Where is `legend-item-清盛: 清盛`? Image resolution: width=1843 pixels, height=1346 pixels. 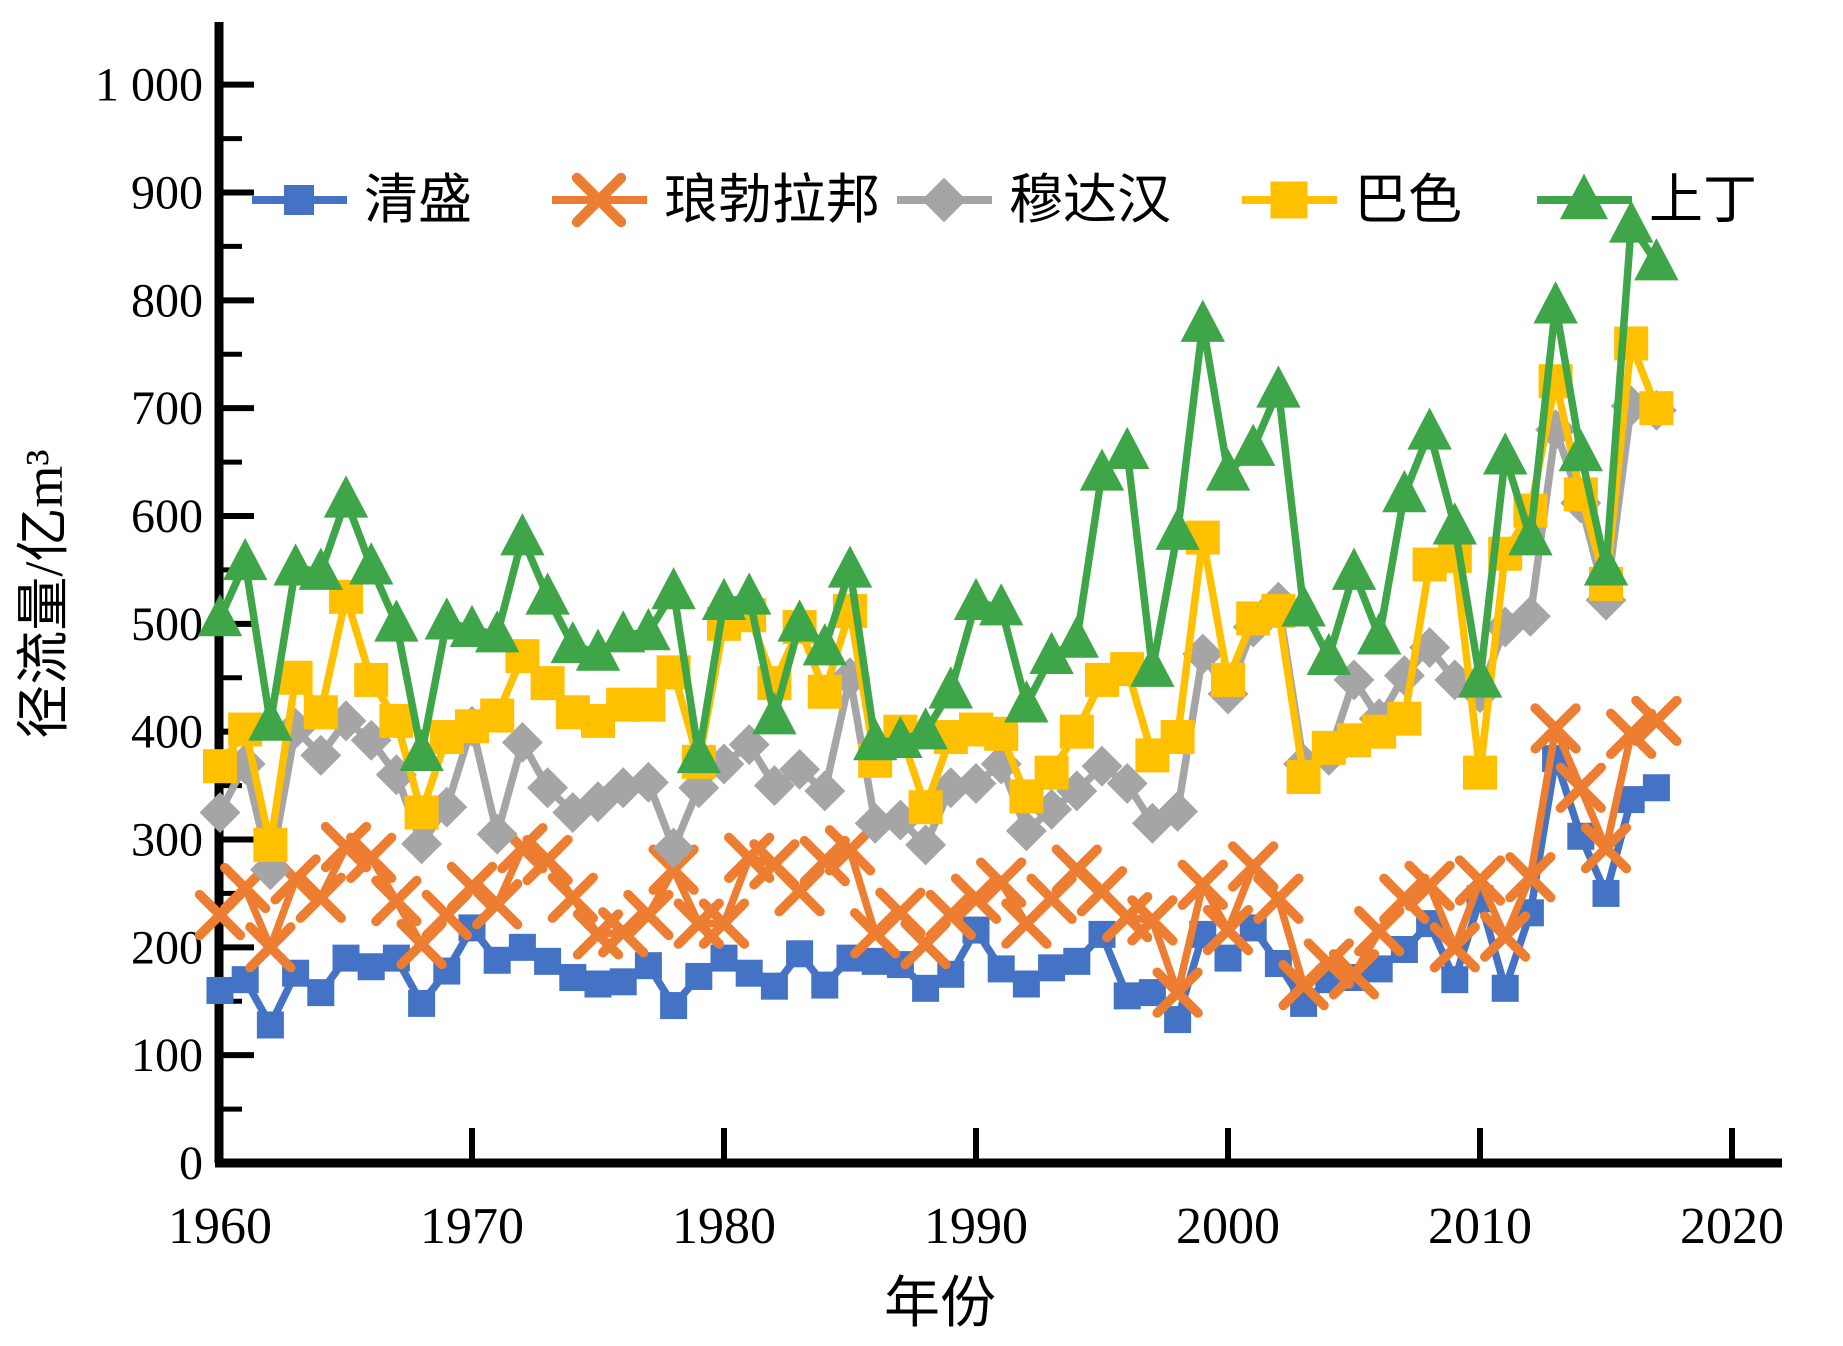
legend-item-清盛: 清盛 is located at coordinates (362, 200).